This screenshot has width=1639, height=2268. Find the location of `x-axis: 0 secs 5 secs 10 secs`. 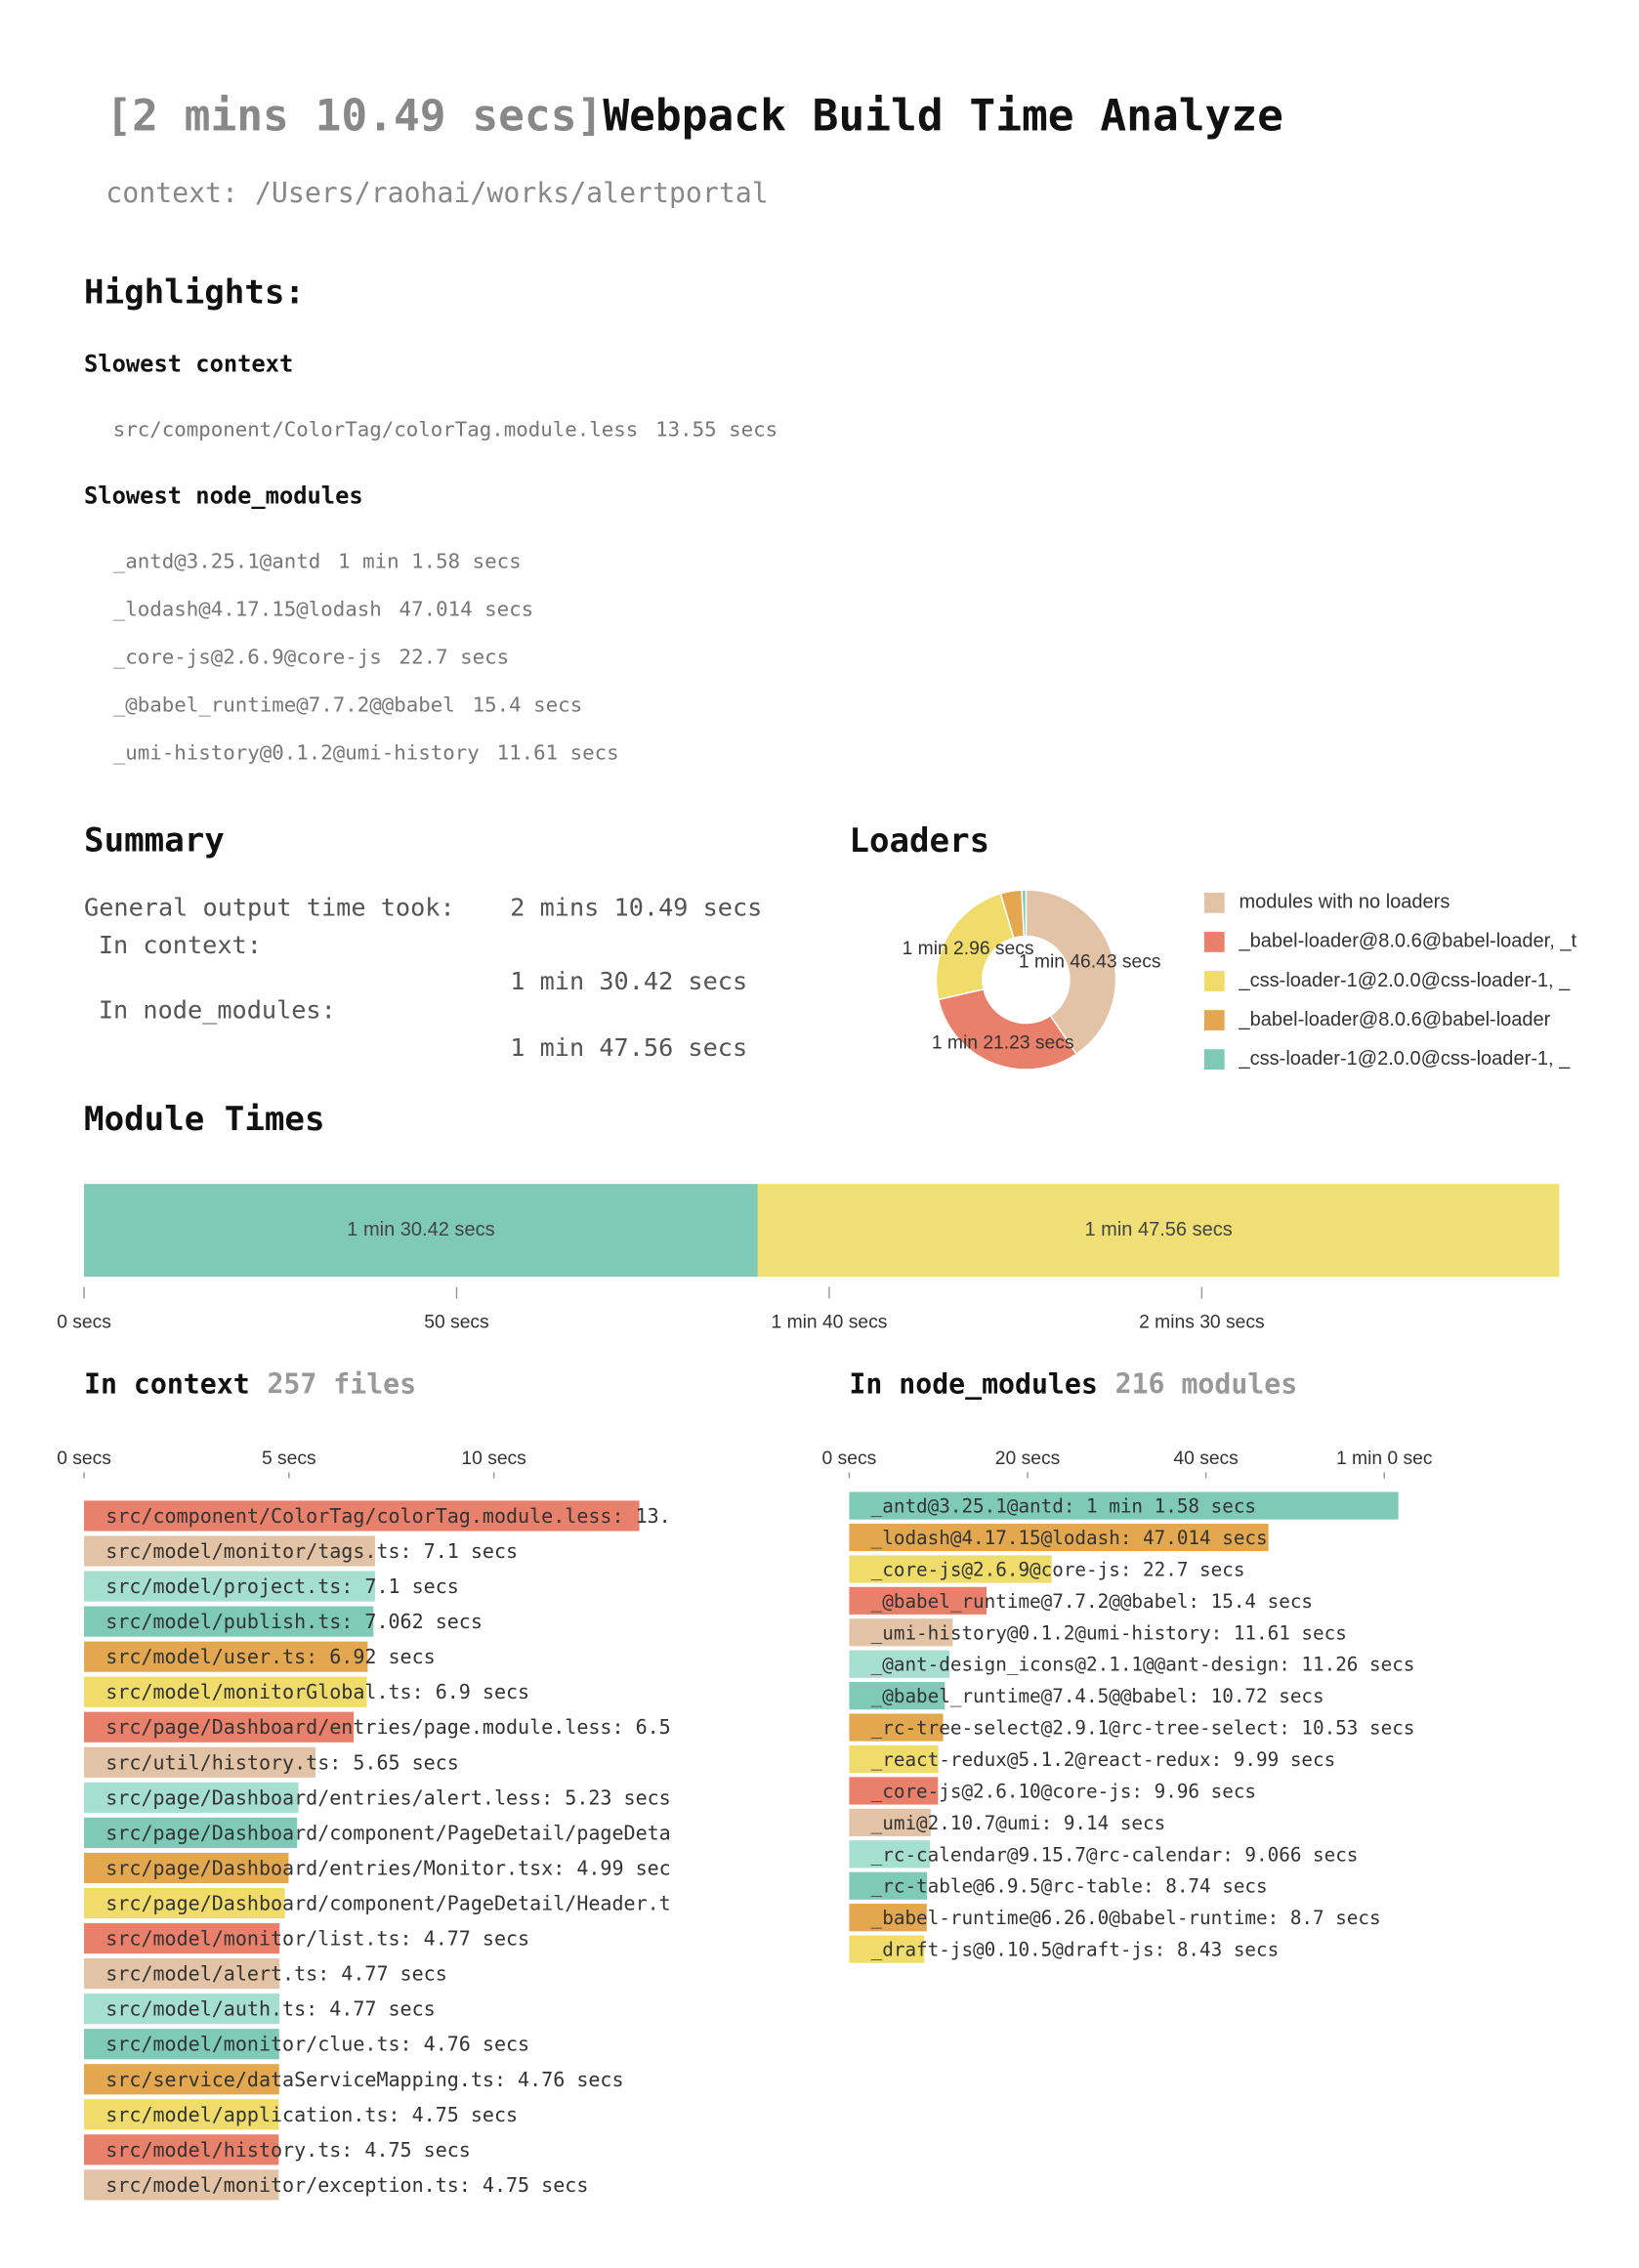

x-axis: 0 secs 5 secs 10 secs is located at coordinates (291, 1464).